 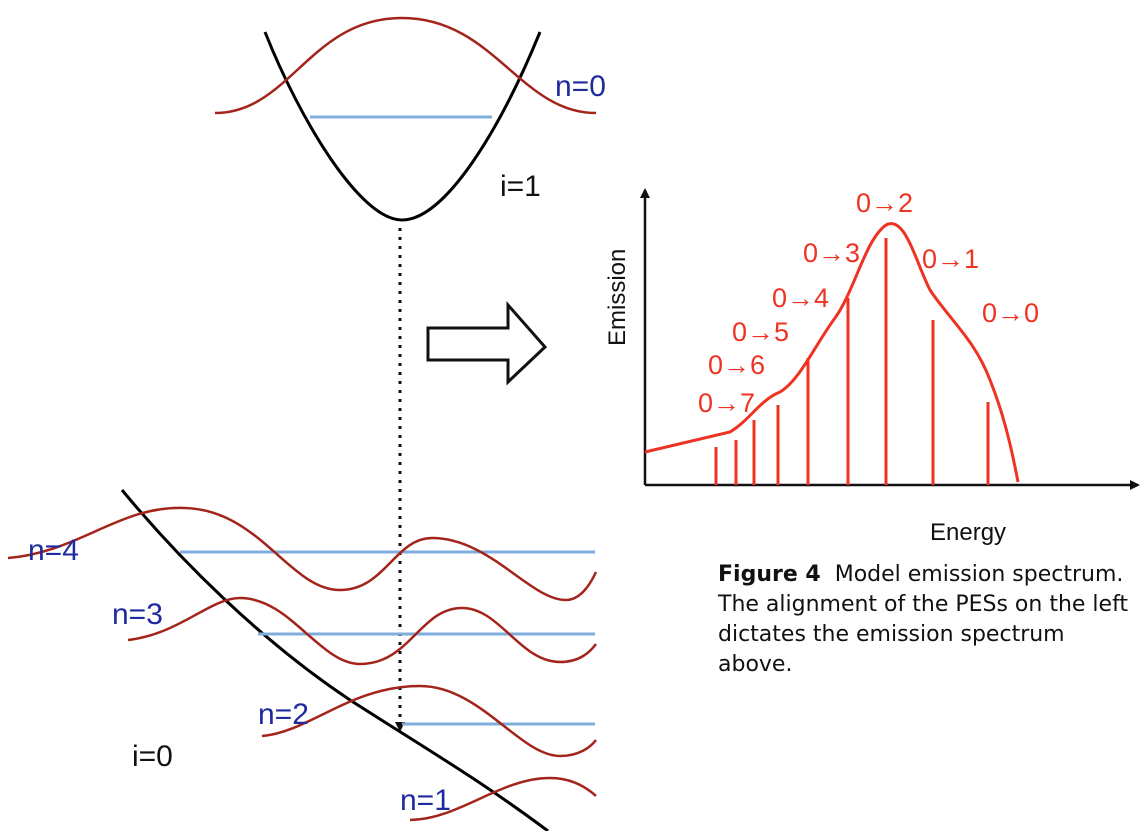 I want to click on spectral-lines, so click(x=852, y=361).